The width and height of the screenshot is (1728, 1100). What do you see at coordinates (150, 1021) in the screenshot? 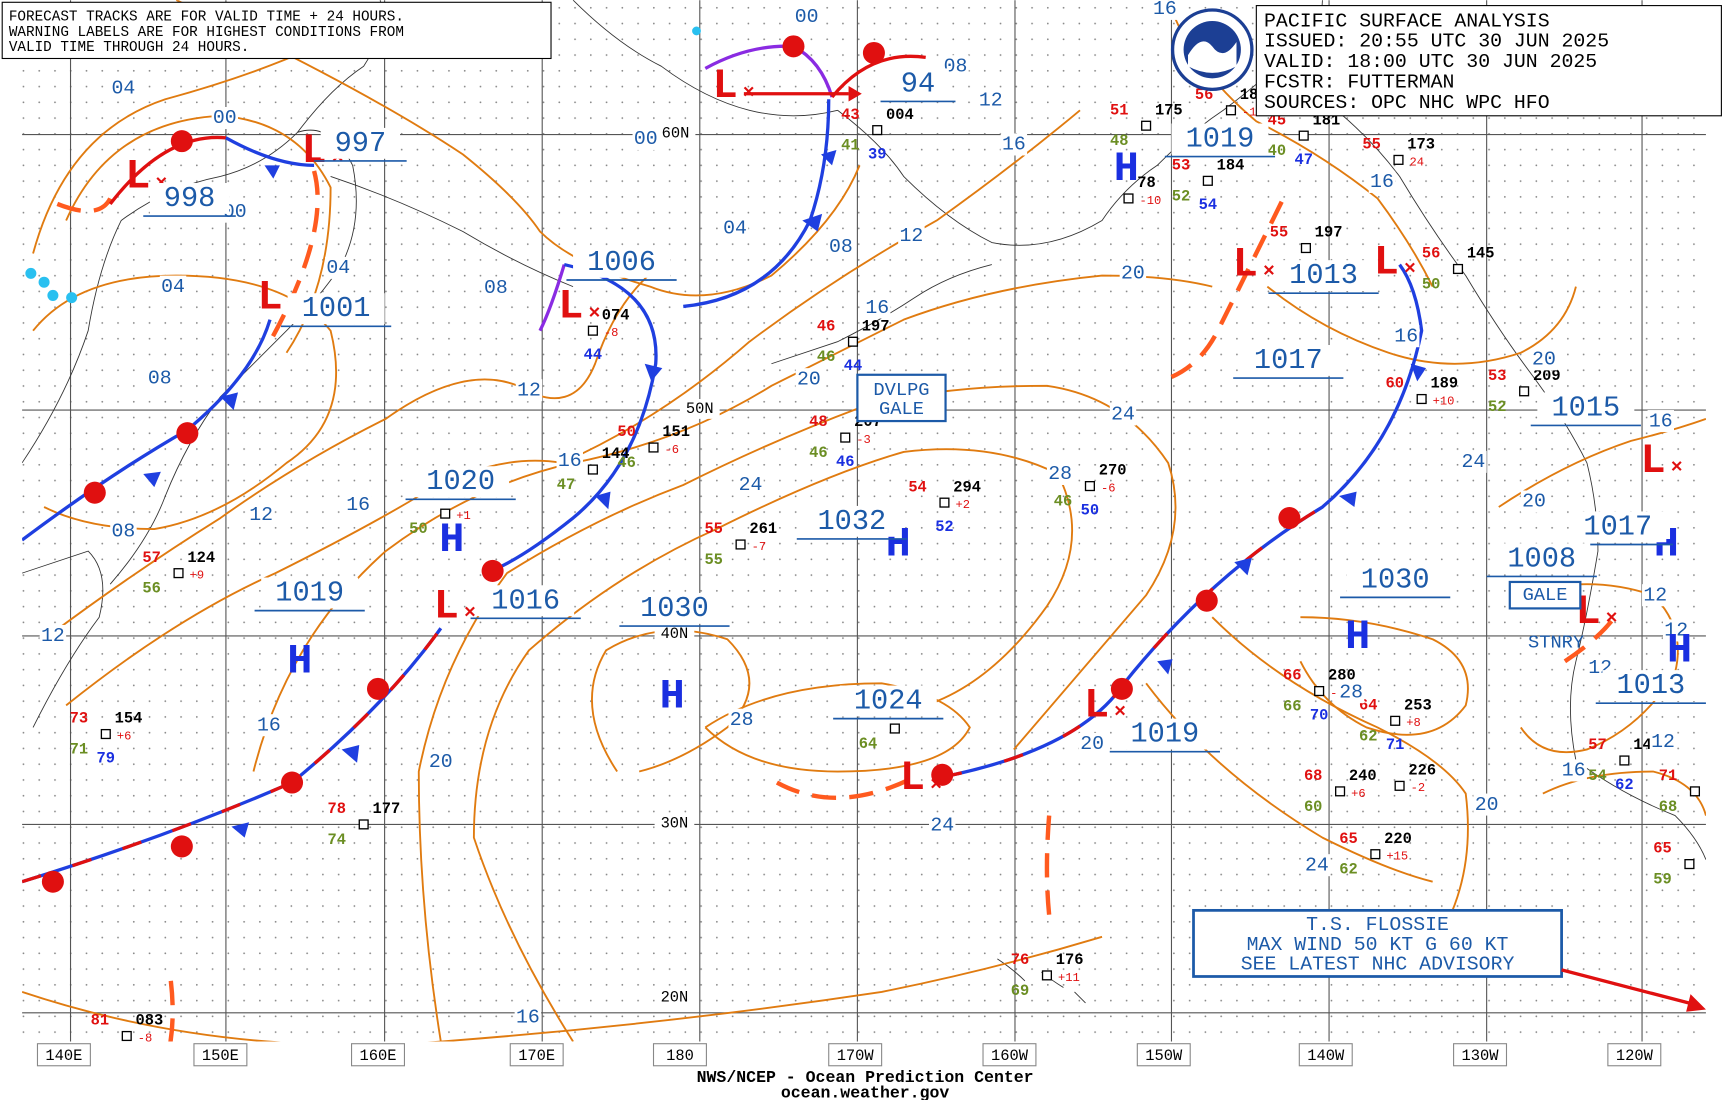
I see `pressure: 083` at bounding box center [150, 1021].